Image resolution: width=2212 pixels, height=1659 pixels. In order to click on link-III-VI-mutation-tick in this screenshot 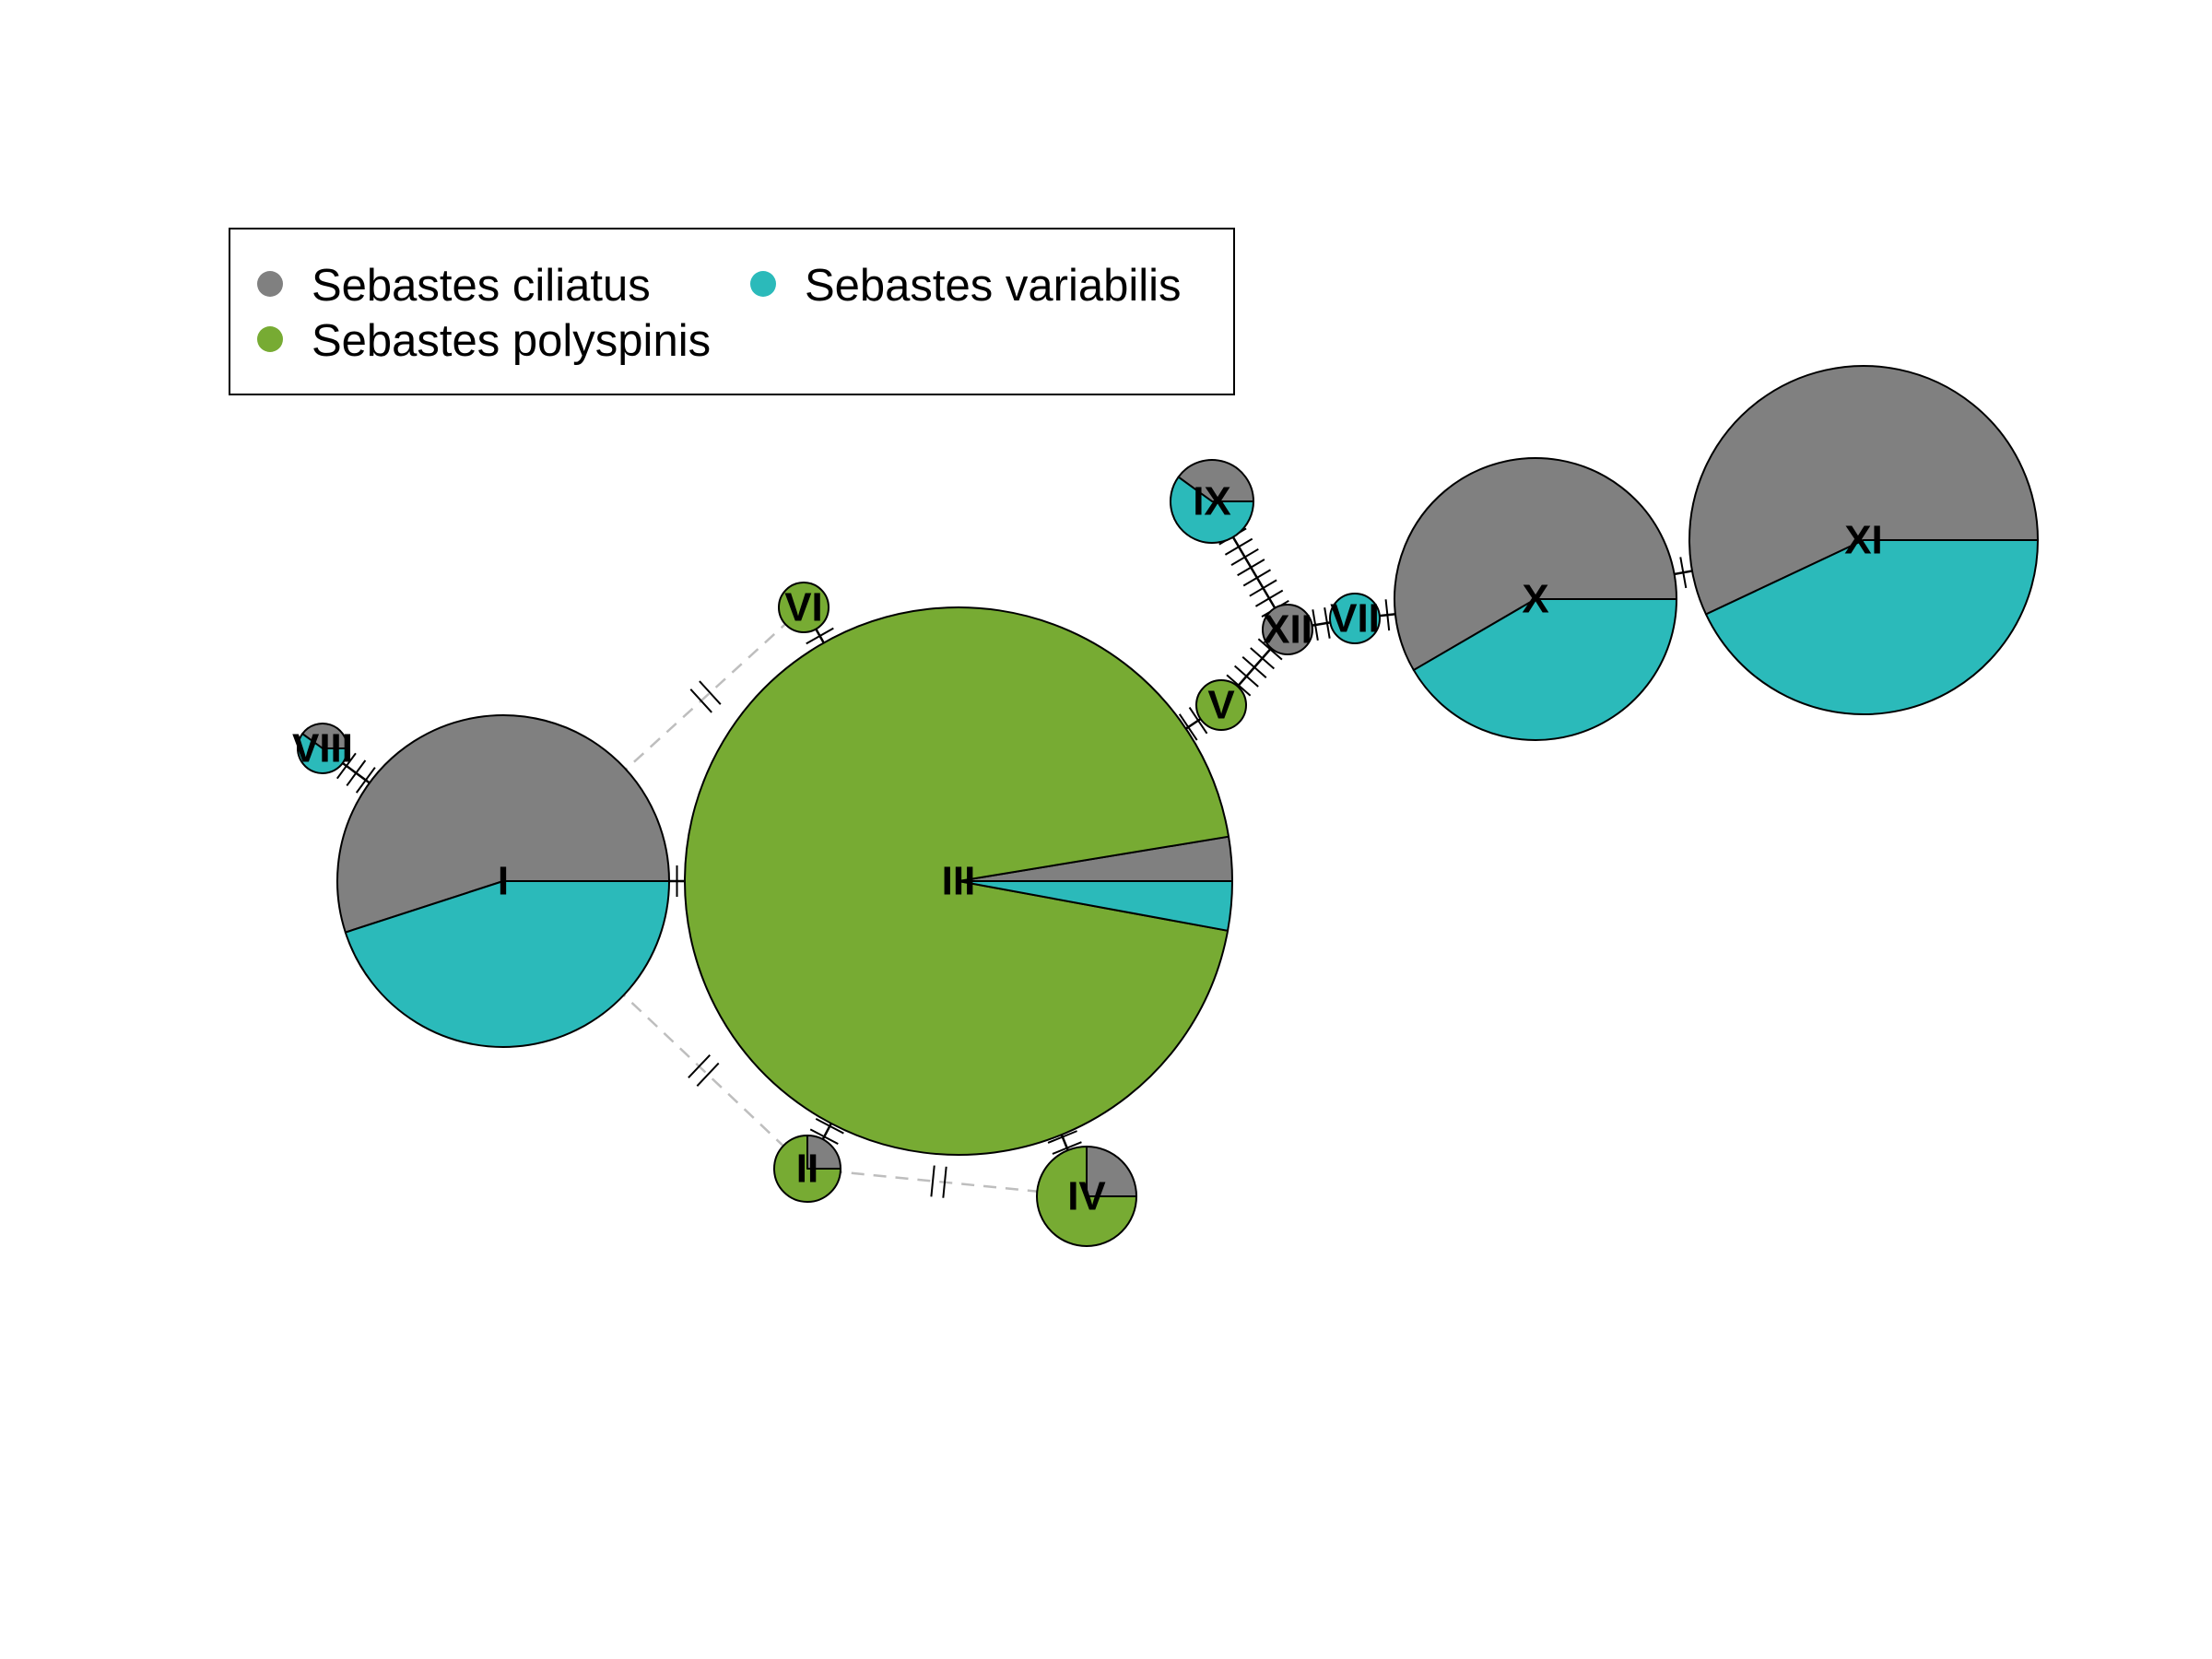, I will do `click(820, 636)`.